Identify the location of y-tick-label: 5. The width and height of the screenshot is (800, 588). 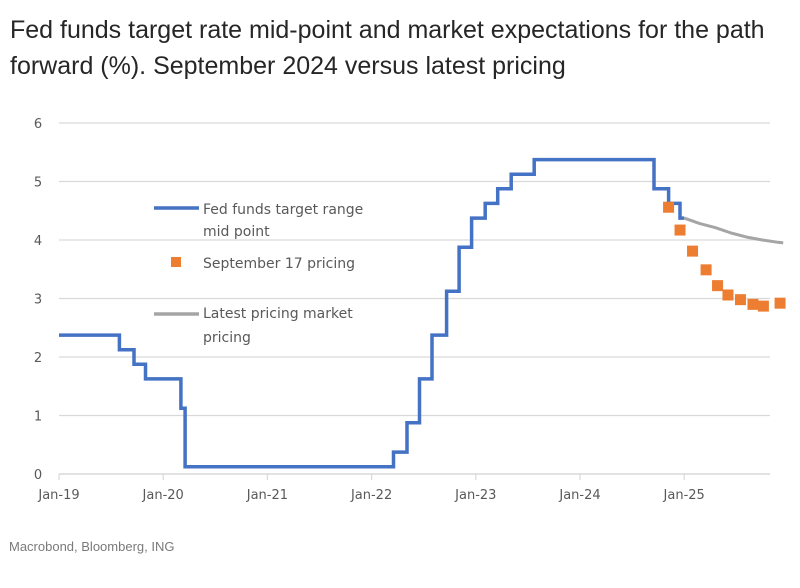
(38, 183).